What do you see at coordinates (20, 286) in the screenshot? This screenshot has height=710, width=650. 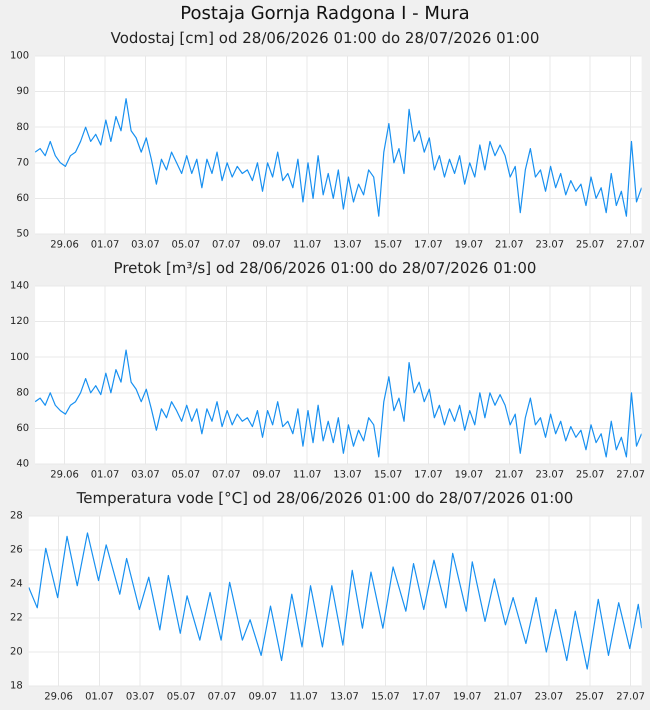 I see `y-tick-label: 140` at bounding box center [20, 286].